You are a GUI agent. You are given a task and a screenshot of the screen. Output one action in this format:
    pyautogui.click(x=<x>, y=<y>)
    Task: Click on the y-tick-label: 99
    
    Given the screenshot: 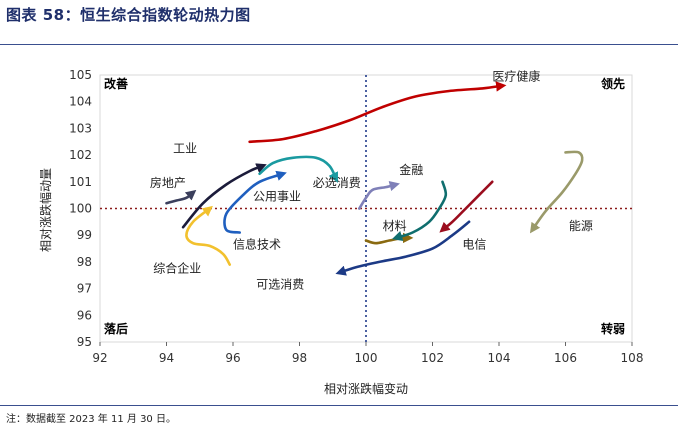 What is the action you would take?
    pyautogui.click(x=84, y=235)
    